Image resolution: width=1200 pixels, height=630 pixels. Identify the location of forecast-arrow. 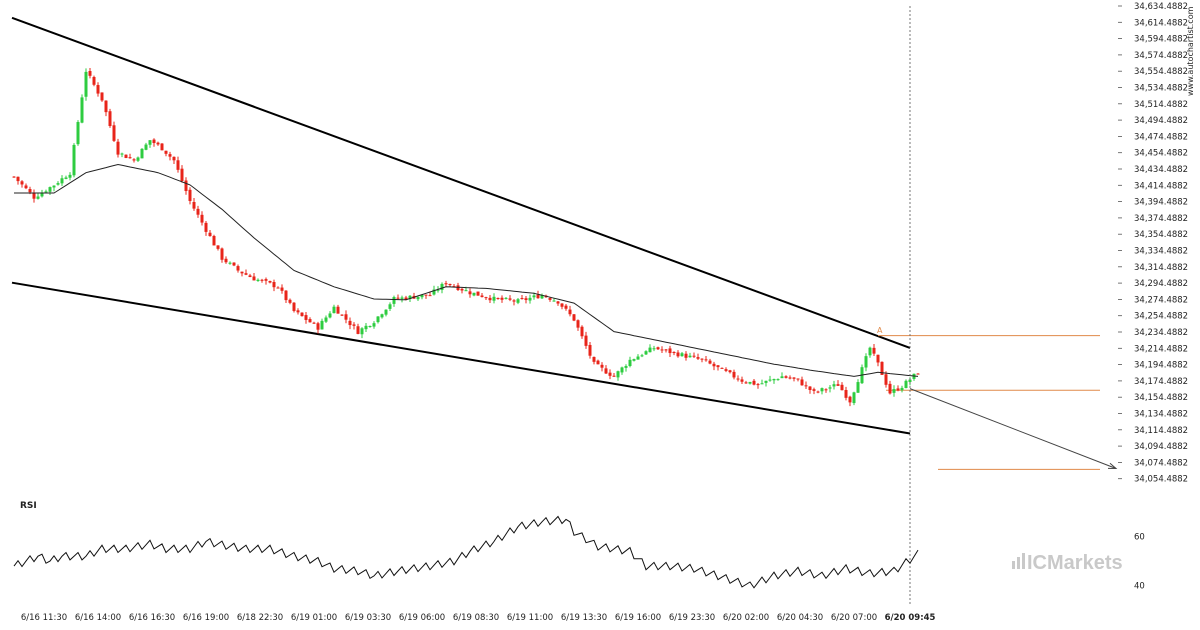
(1013, 429).